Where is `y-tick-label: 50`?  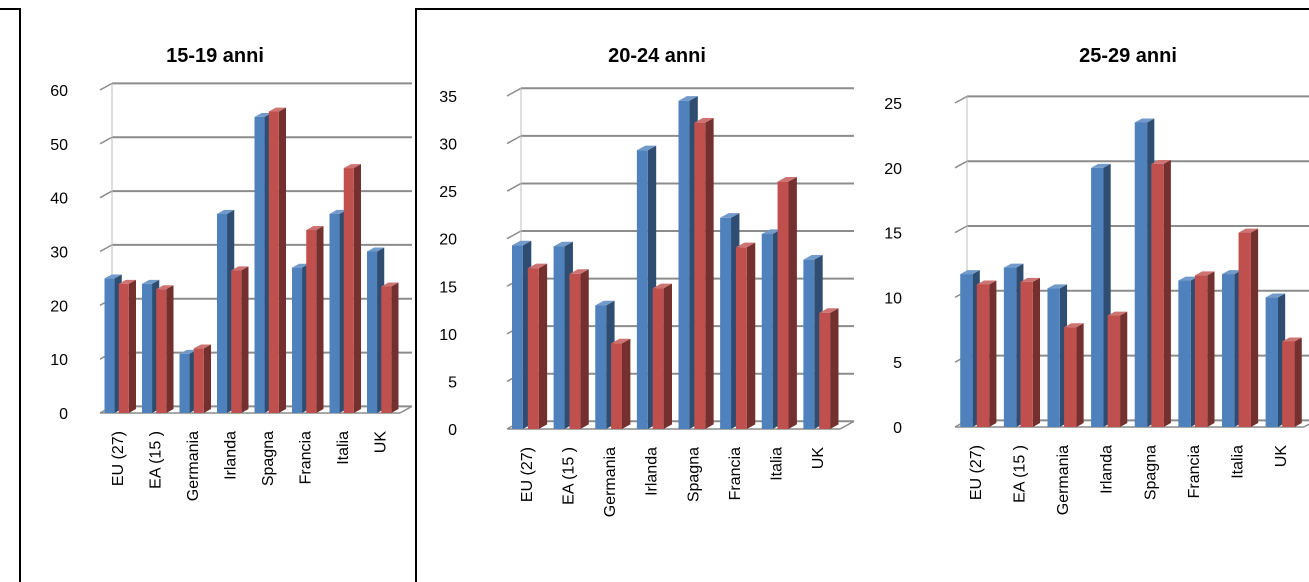 y-tick-label: 50 is located at coordinates (59, 145).